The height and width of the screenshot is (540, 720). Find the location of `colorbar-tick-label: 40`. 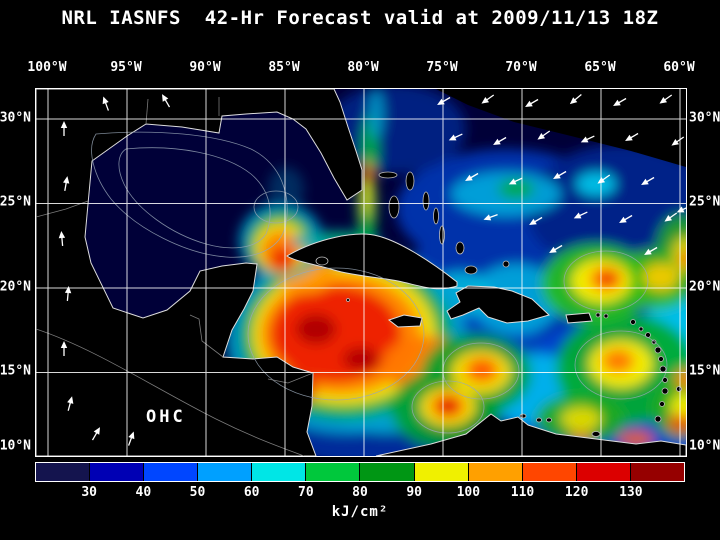

colorbar-tick-label: 40 is located at coordinates (143, 492).